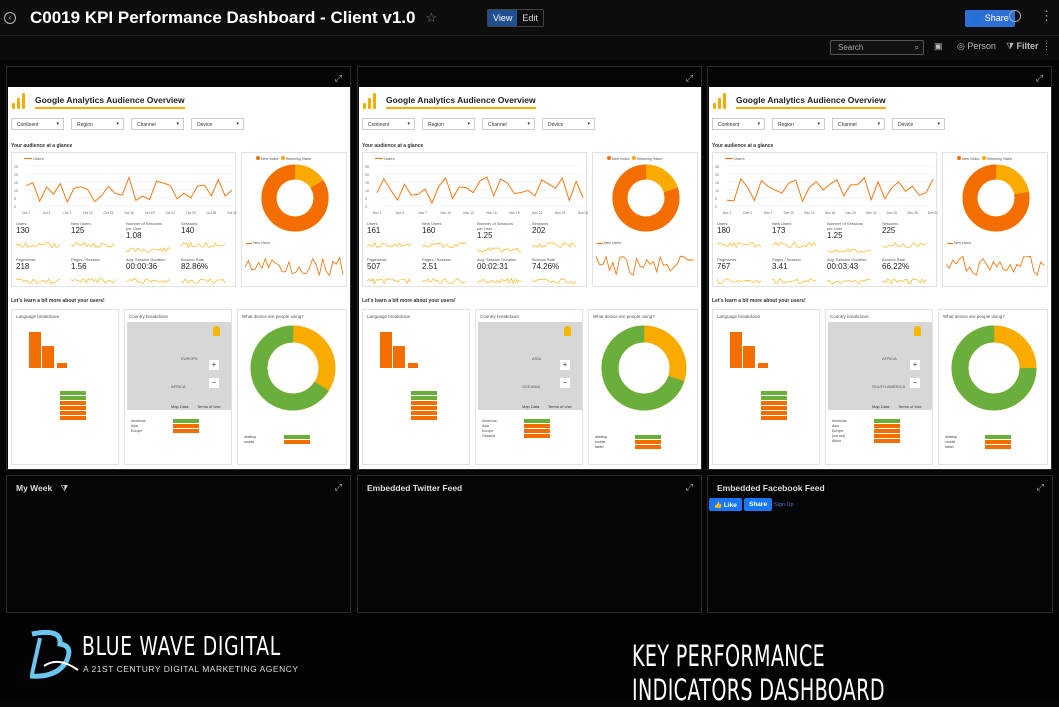  Describe the element at coordinates (292, 436) in the screenshot. I see `table-row: desktop` at that location.